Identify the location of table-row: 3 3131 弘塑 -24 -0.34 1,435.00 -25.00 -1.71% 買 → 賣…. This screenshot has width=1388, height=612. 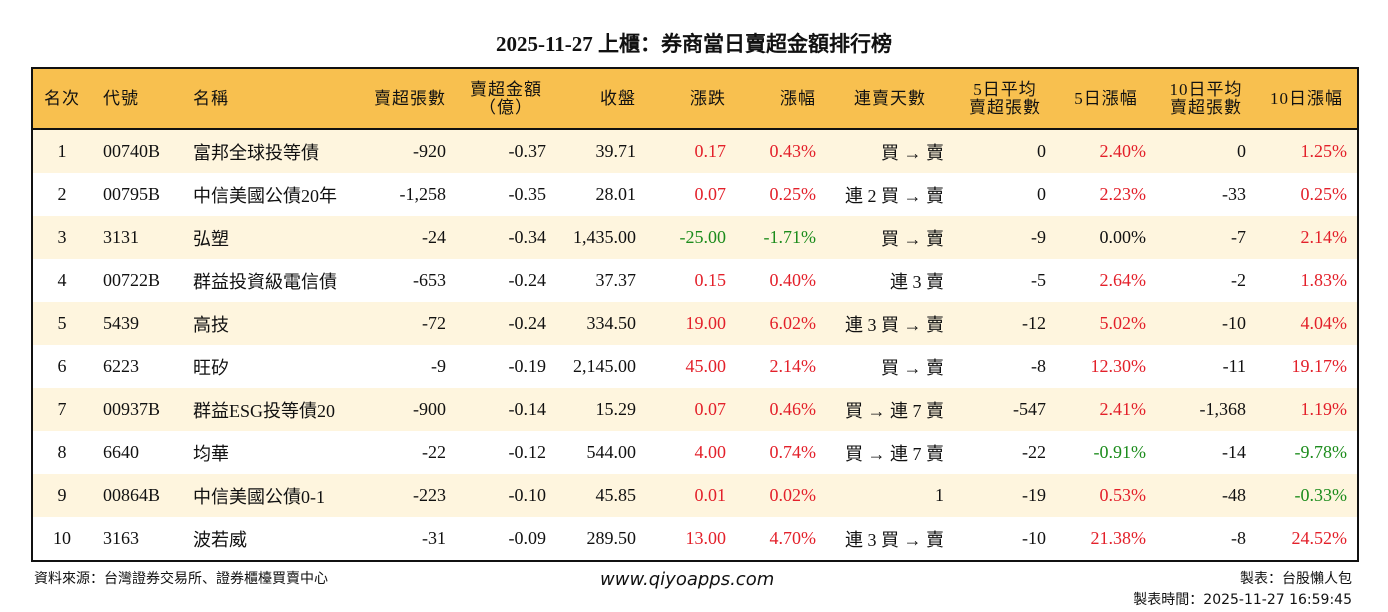
(695, 237).